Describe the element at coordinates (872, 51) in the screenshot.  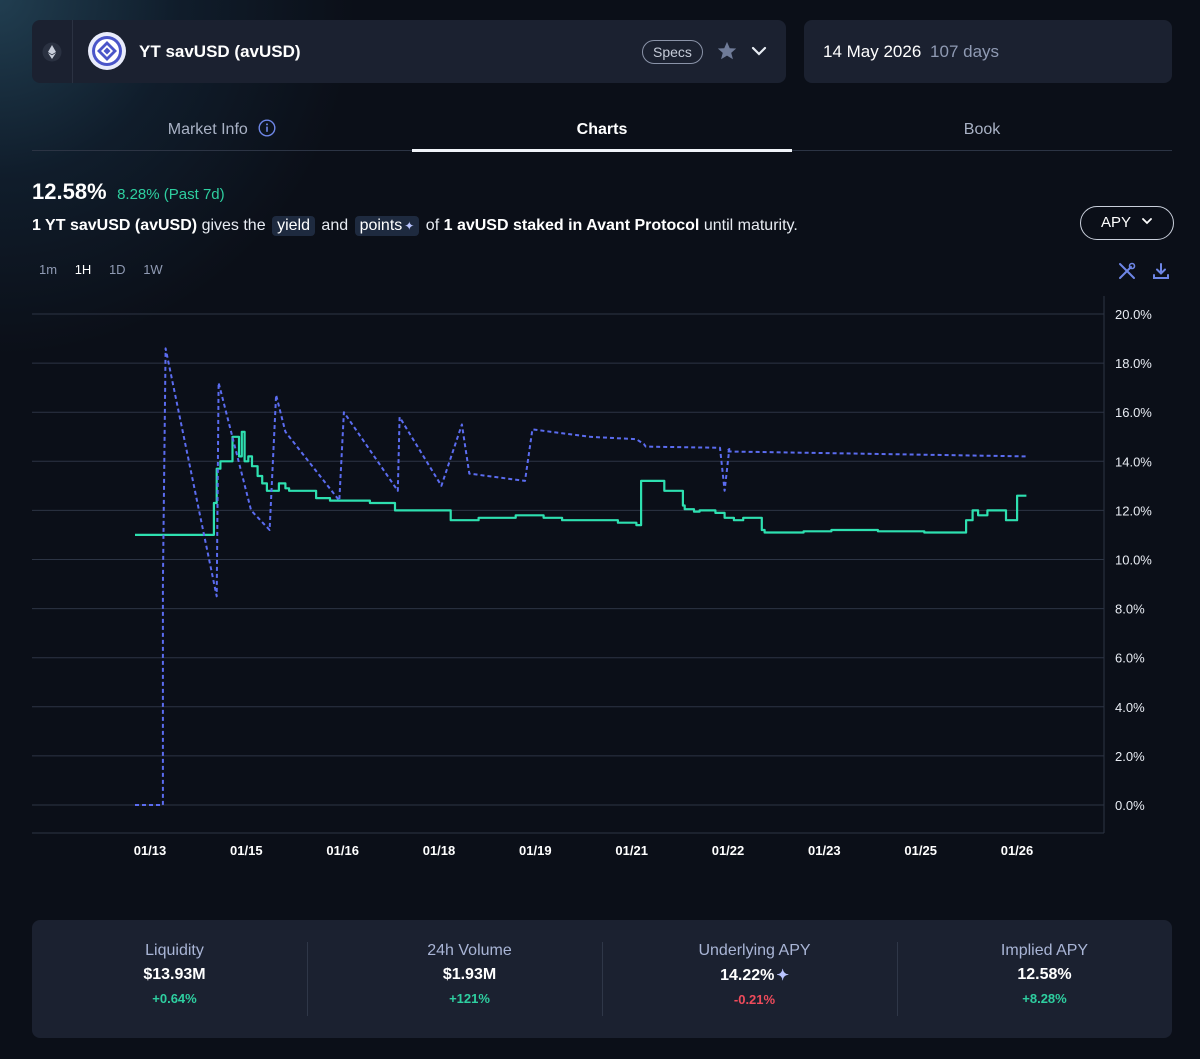
I see `maturity-date: 14 May 2026` at that location.